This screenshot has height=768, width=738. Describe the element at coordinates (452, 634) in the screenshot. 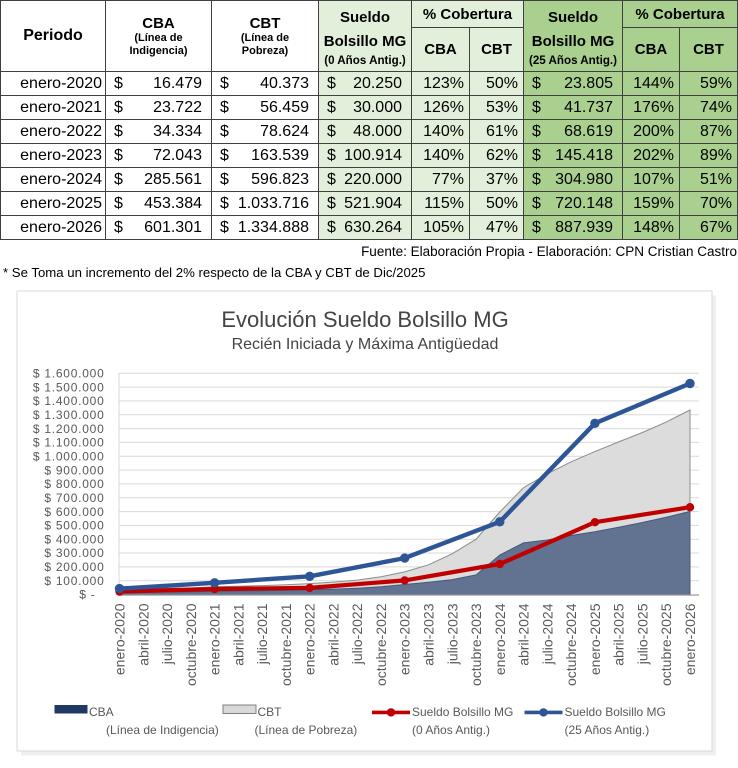

I see `svg-text: julio-2023` at that location.